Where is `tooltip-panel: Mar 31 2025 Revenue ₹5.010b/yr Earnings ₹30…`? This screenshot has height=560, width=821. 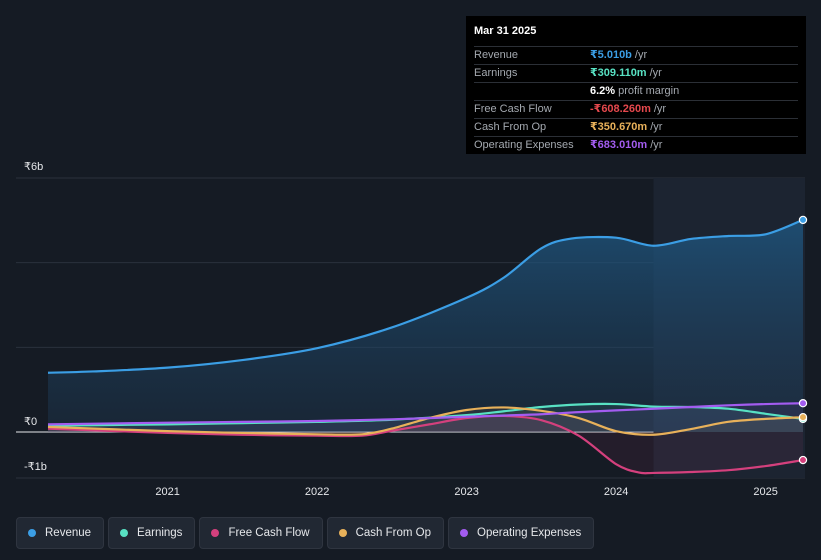
tooltip-panel: Mar 31 2025 Revenue ₹5.010b/yr Earnings ₹30… is located at coordinates (636, 85).